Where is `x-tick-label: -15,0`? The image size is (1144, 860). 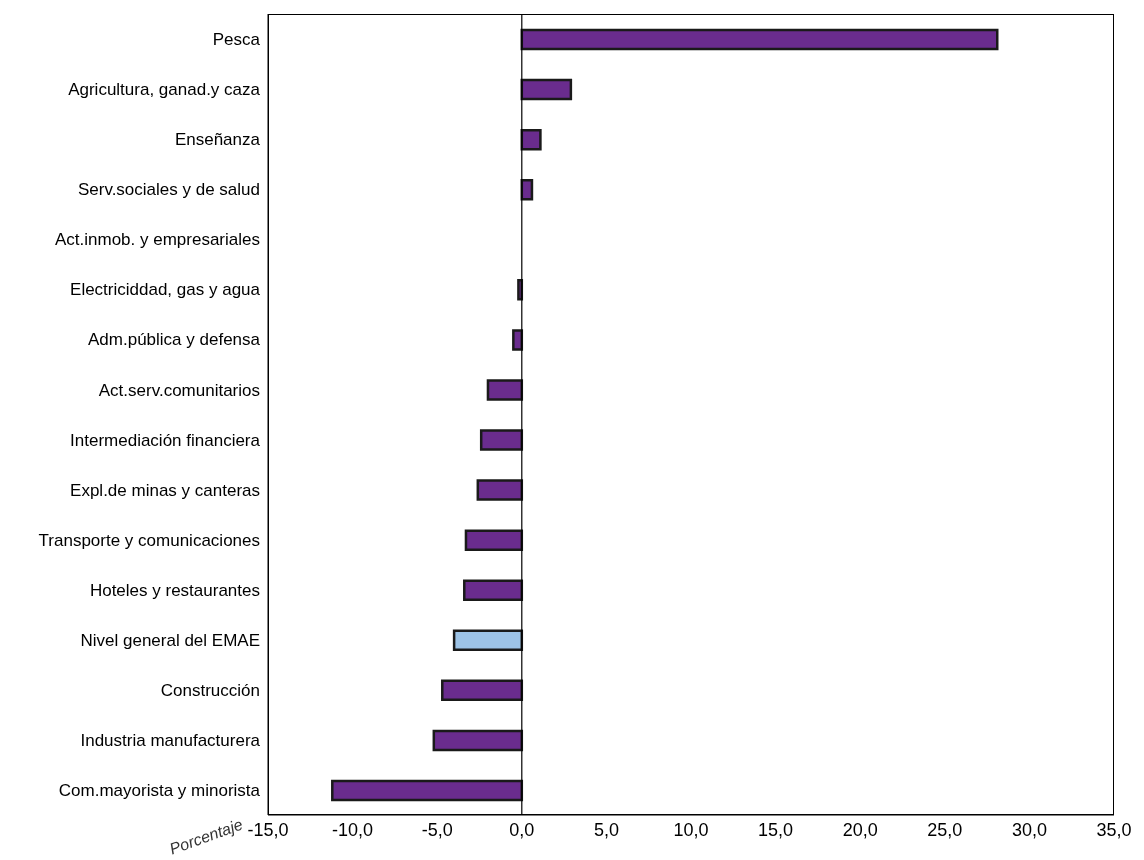
x-tick-label: -15,0 is located at coordinates (268, 829).